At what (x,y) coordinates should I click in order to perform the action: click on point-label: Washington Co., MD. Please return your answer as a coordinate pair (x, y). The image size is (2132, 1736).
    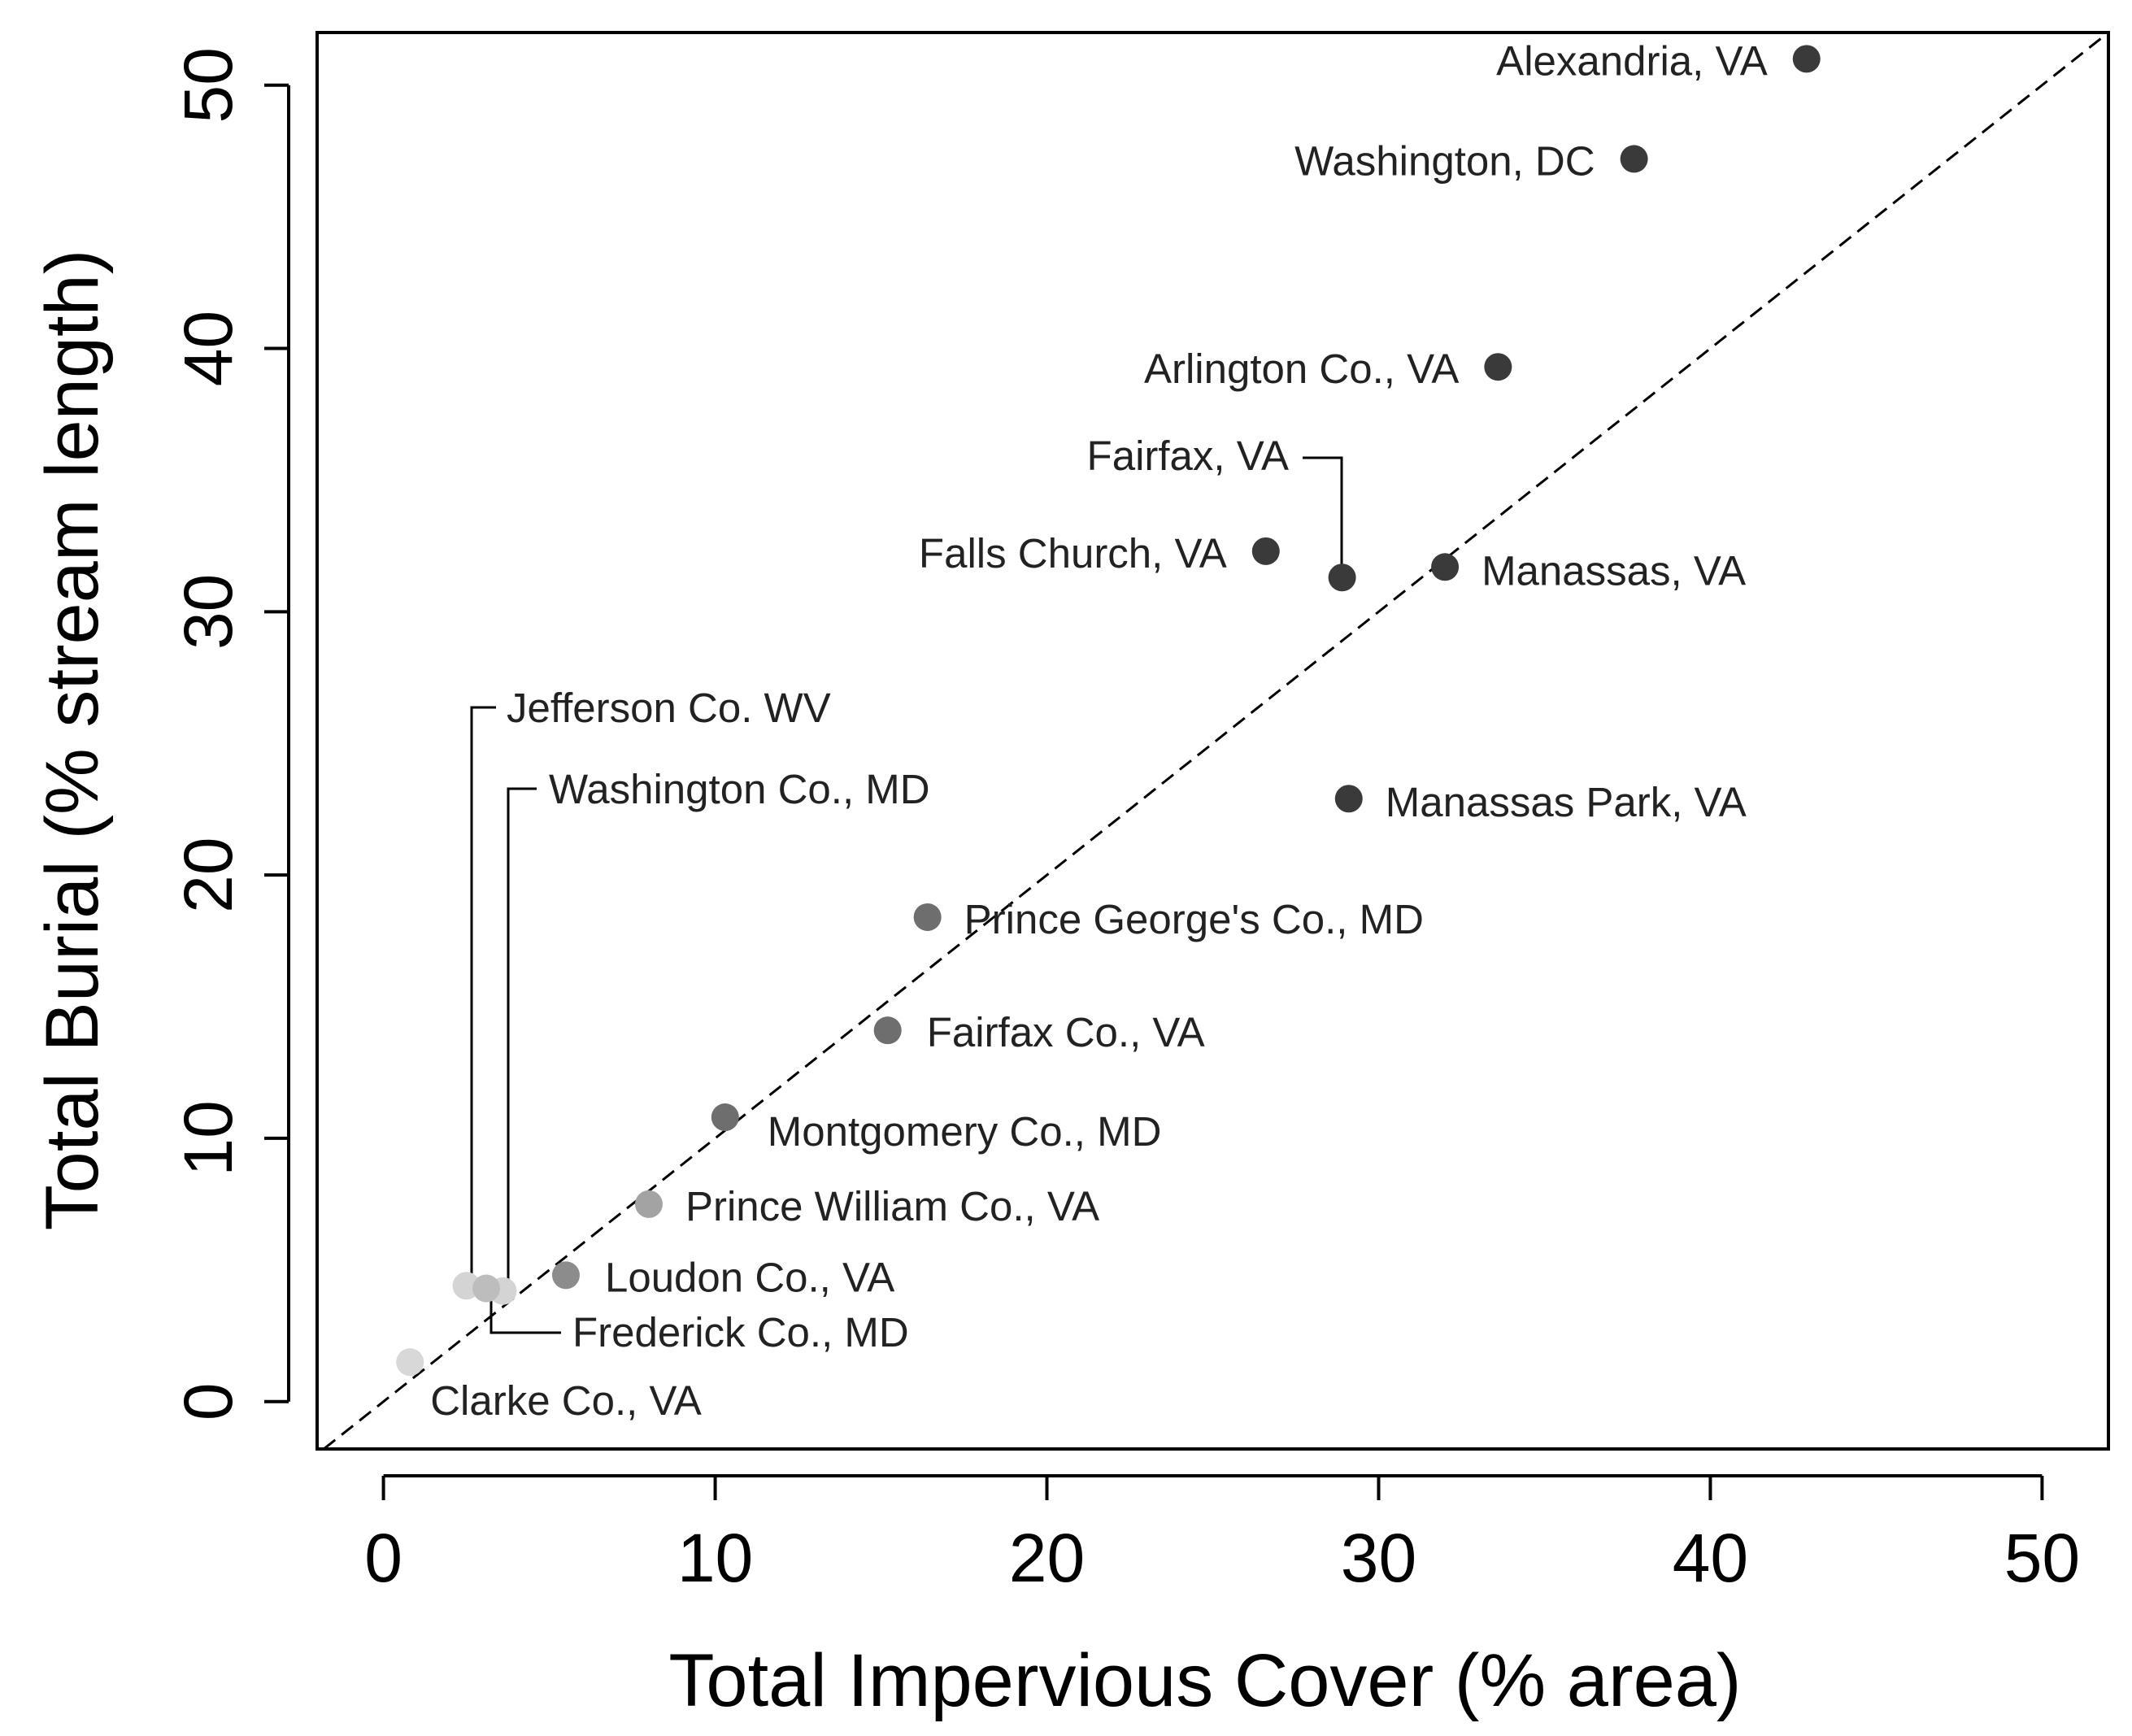
    Looking at the image, I should click on (739, 789).